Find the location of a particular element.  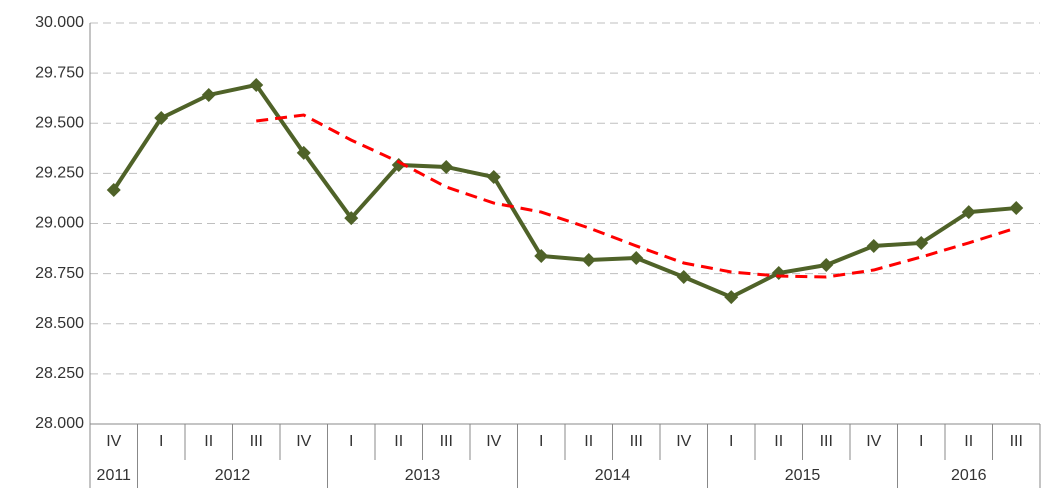

year-label: 2015 is located at coordinates (803, 475).